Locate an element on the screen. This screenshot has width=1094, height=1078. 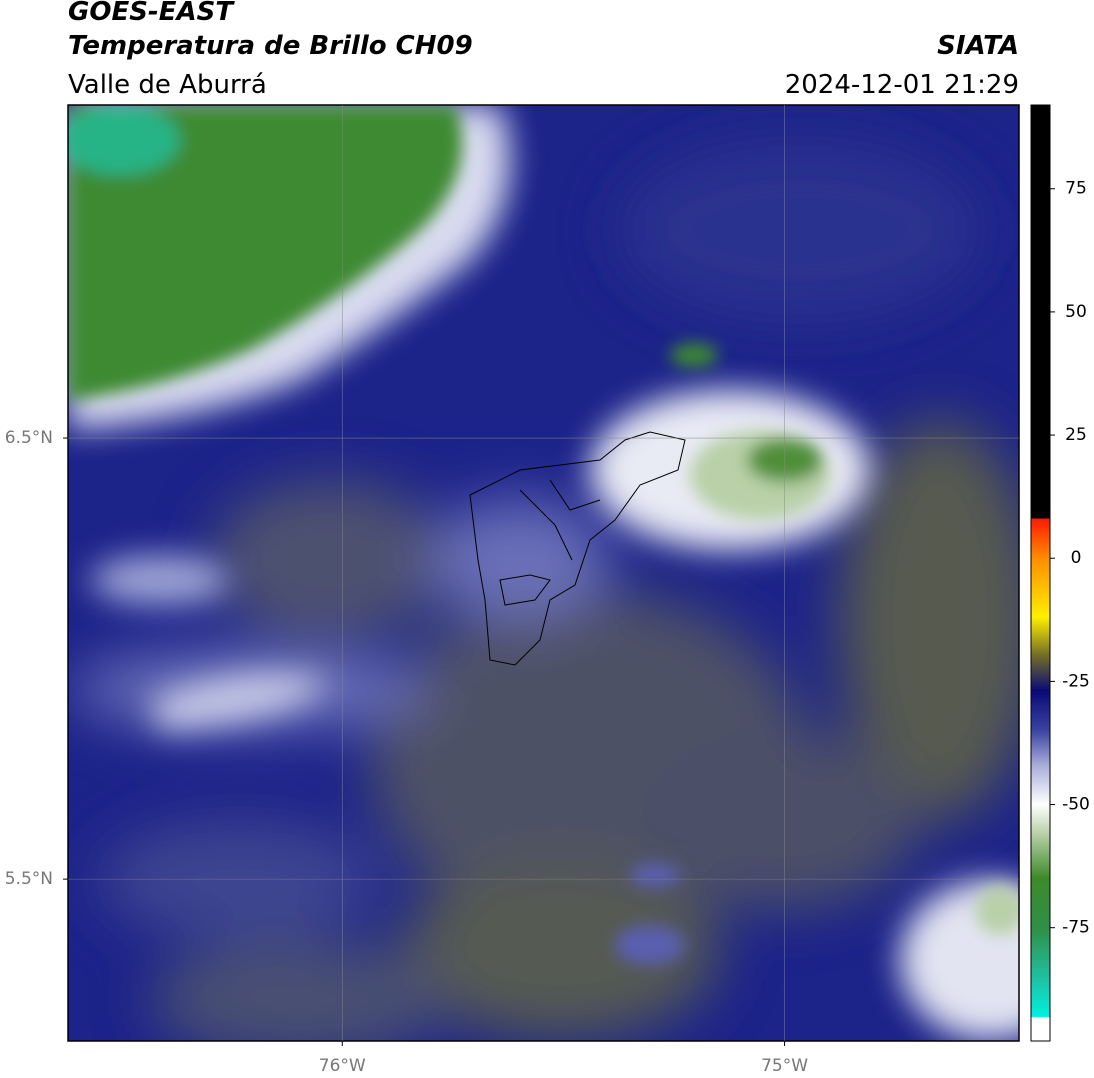
colorbar-tick-label: 50 is located at coordinates (1076, 312).